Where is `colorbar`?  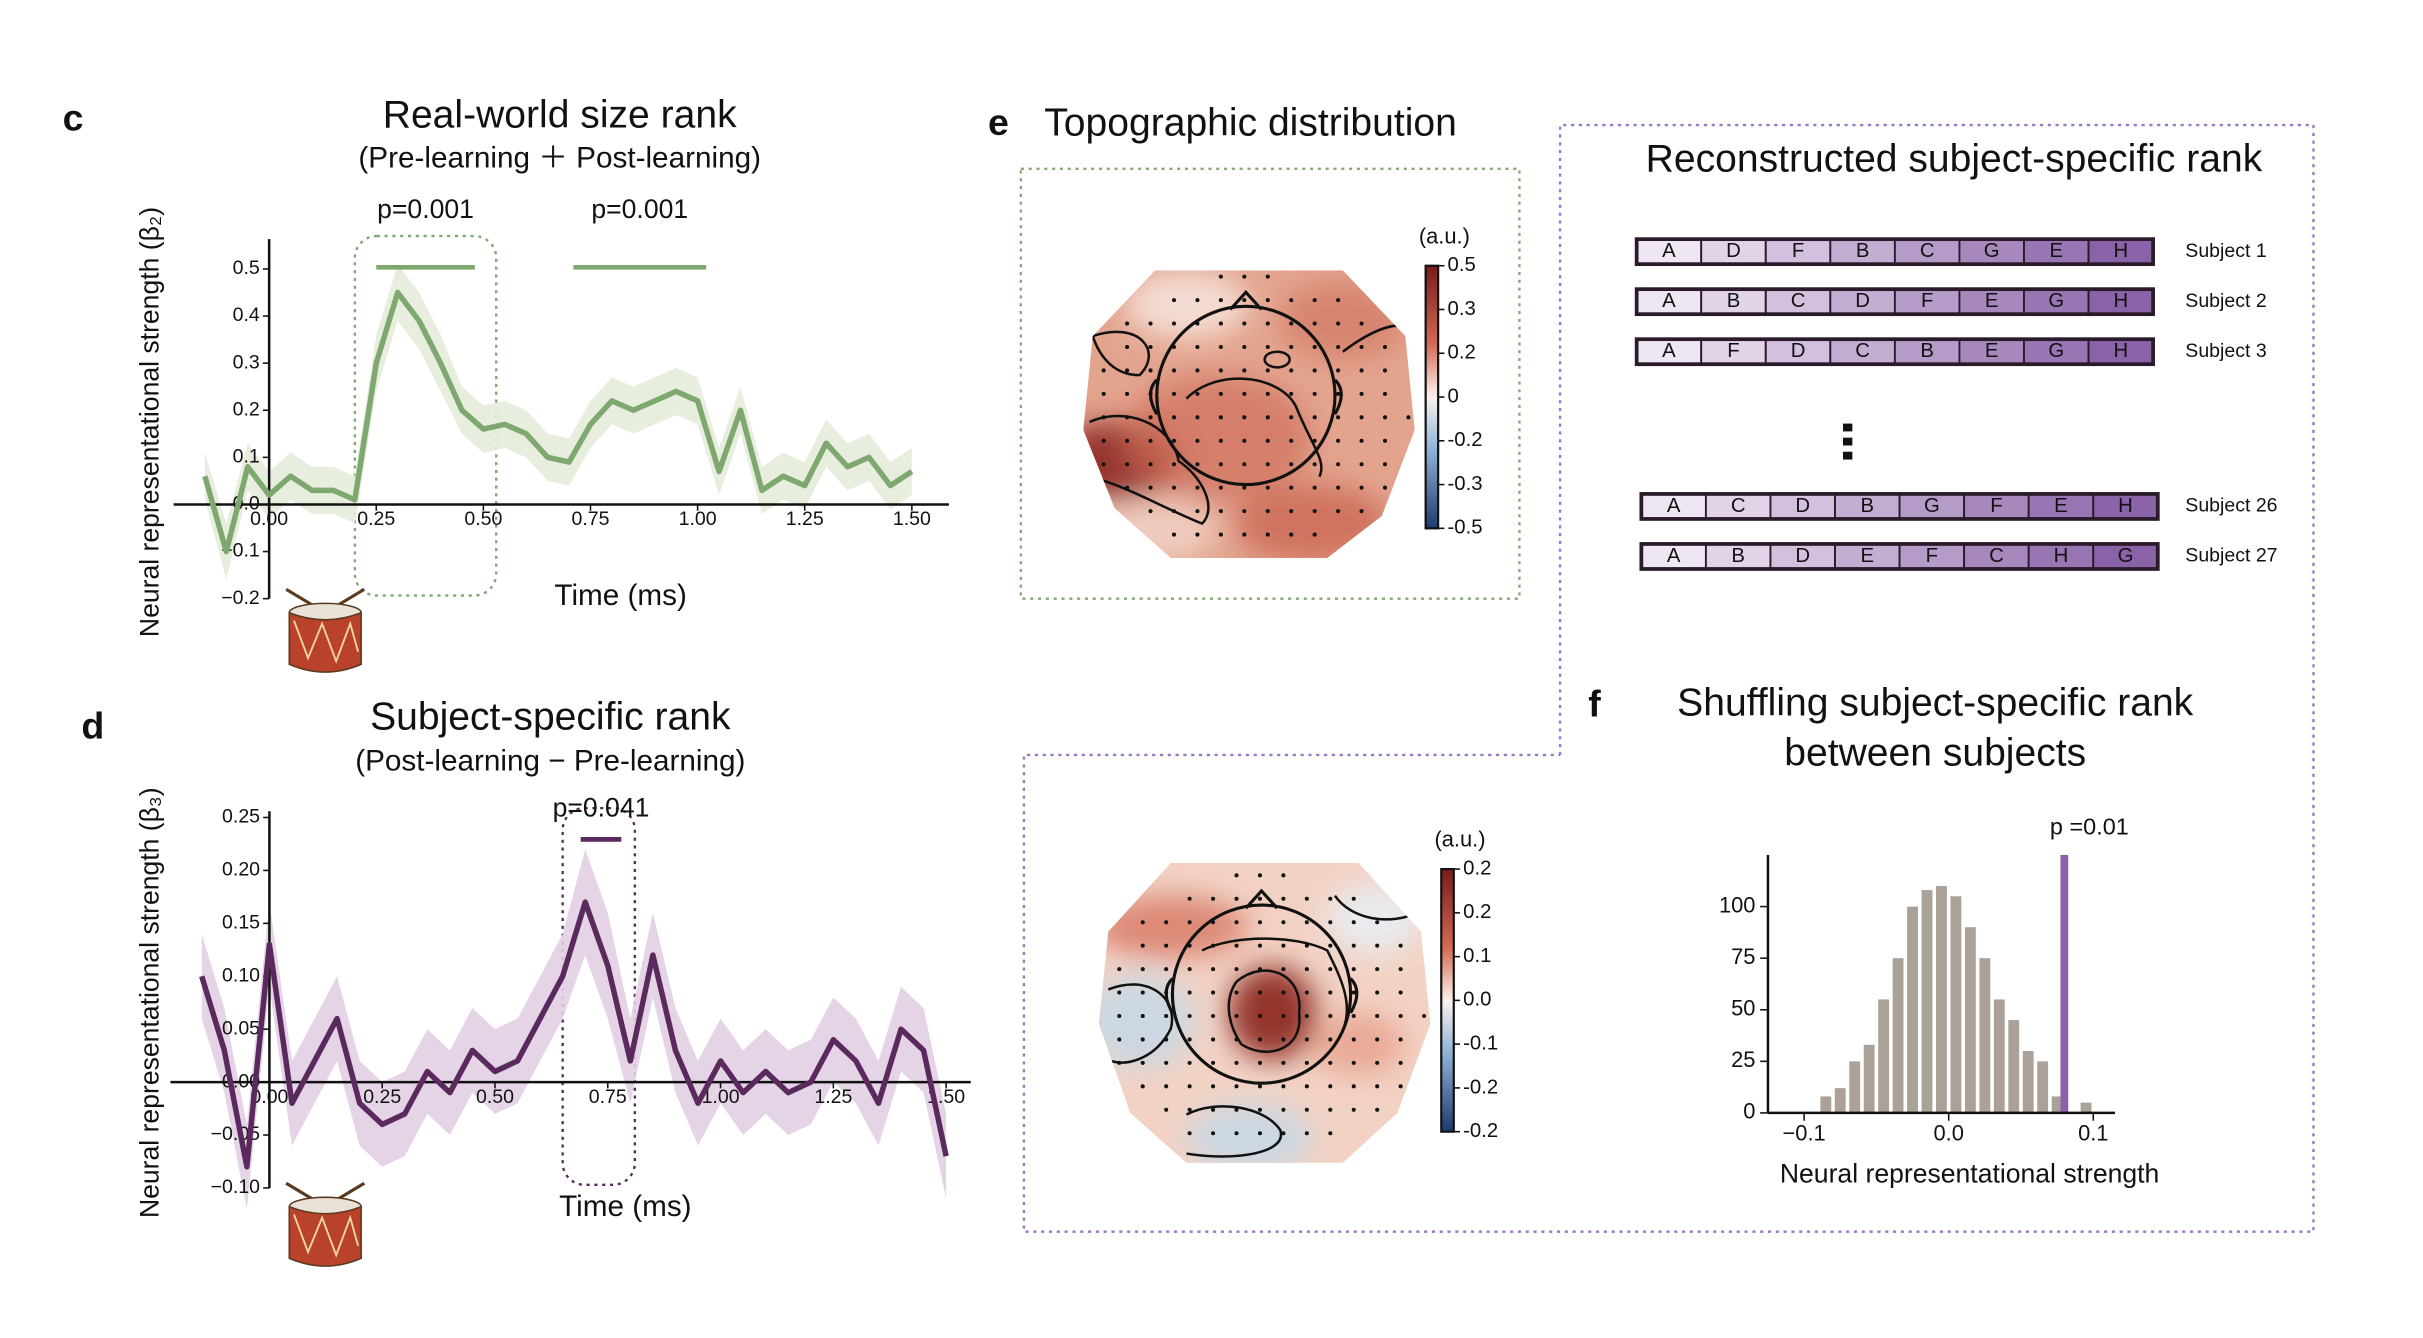 colorbar is located at coordinates (1432, 397).